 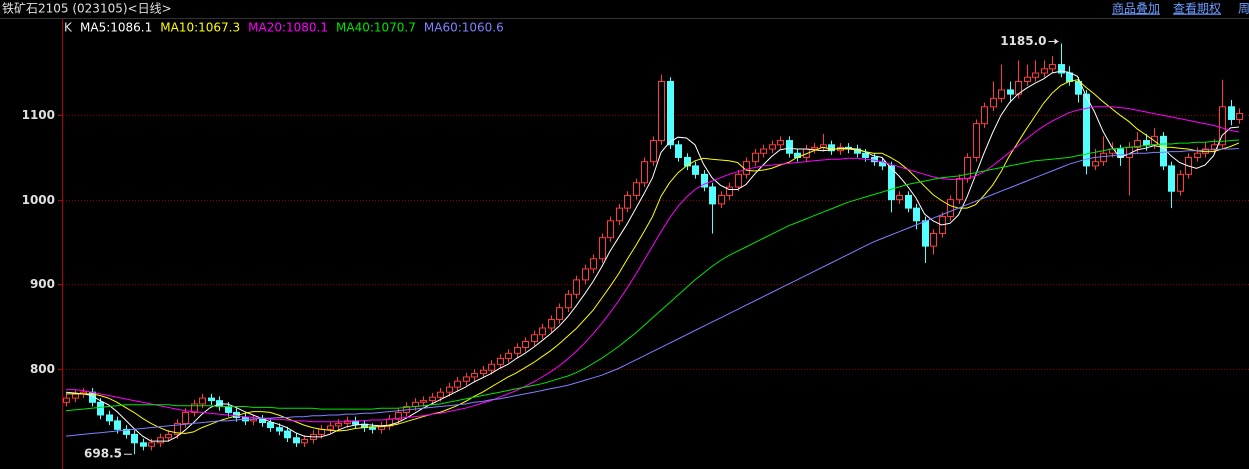 What do you see at coordinates (355, 28) in the screenshot?
I see `legend-name: MA40:` at bounding box center [355, 28].